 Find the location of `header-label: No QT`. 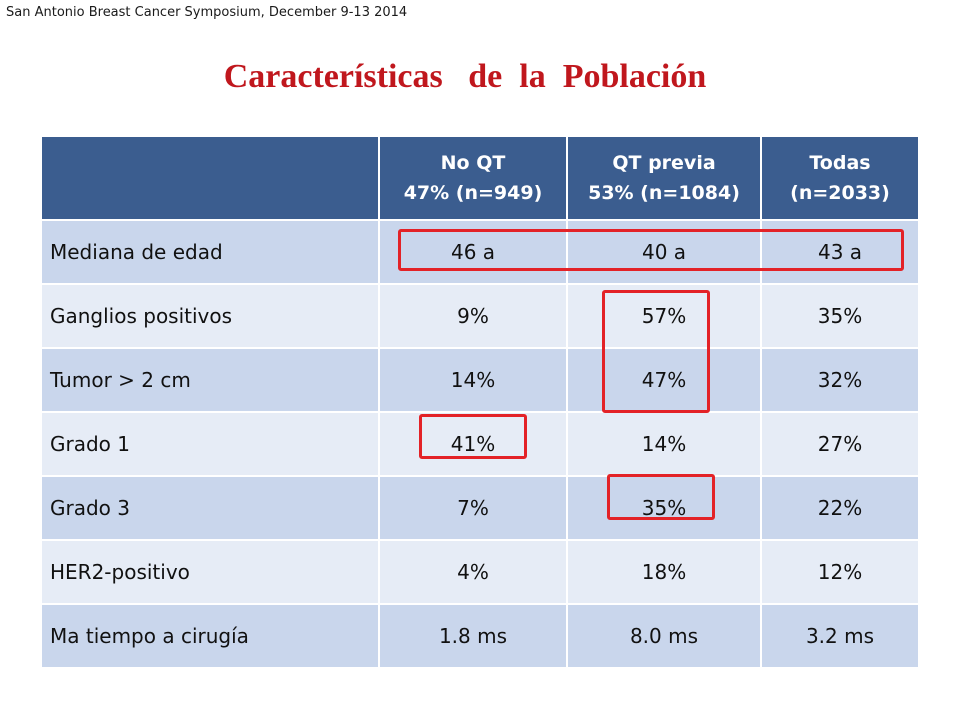

header-label: No QT is located at coordinates (473, 163).